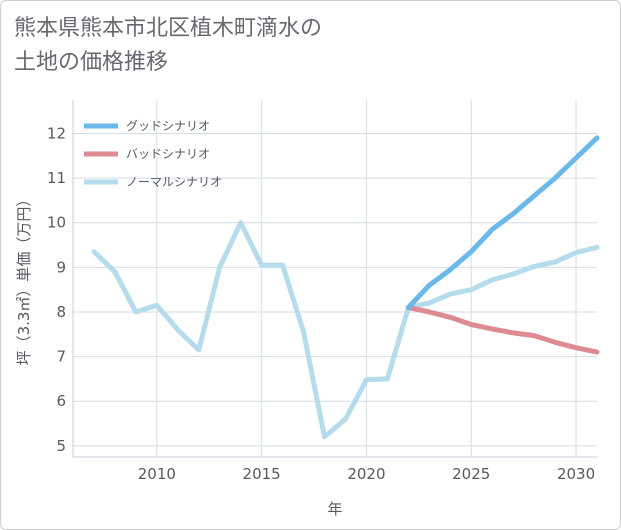 The width and height of the screenshot is (621, 530). I want to click on legend-label: ノーマルシナリオ, so click(174, 182).